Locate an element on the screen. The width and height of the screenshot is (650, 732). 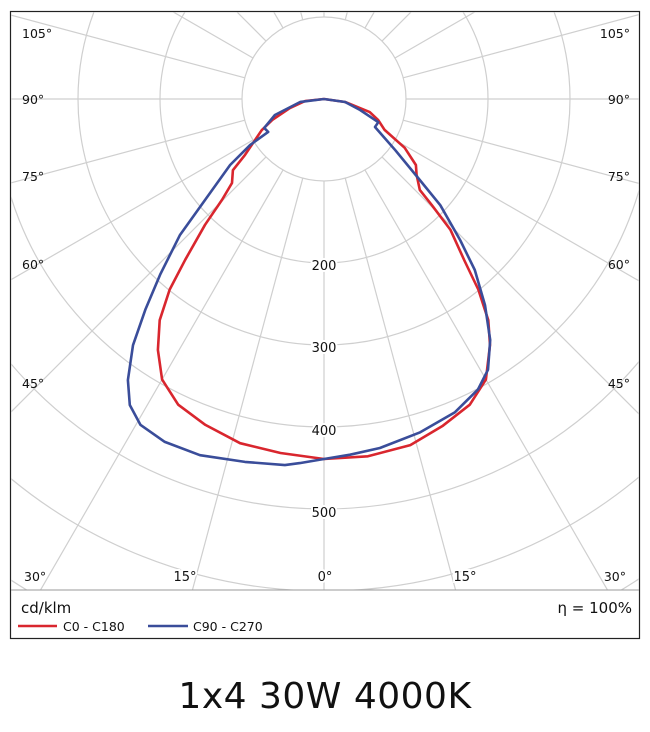
angle-labels-bottom: 15° 0° 15° is located at coordinates (324, 577).